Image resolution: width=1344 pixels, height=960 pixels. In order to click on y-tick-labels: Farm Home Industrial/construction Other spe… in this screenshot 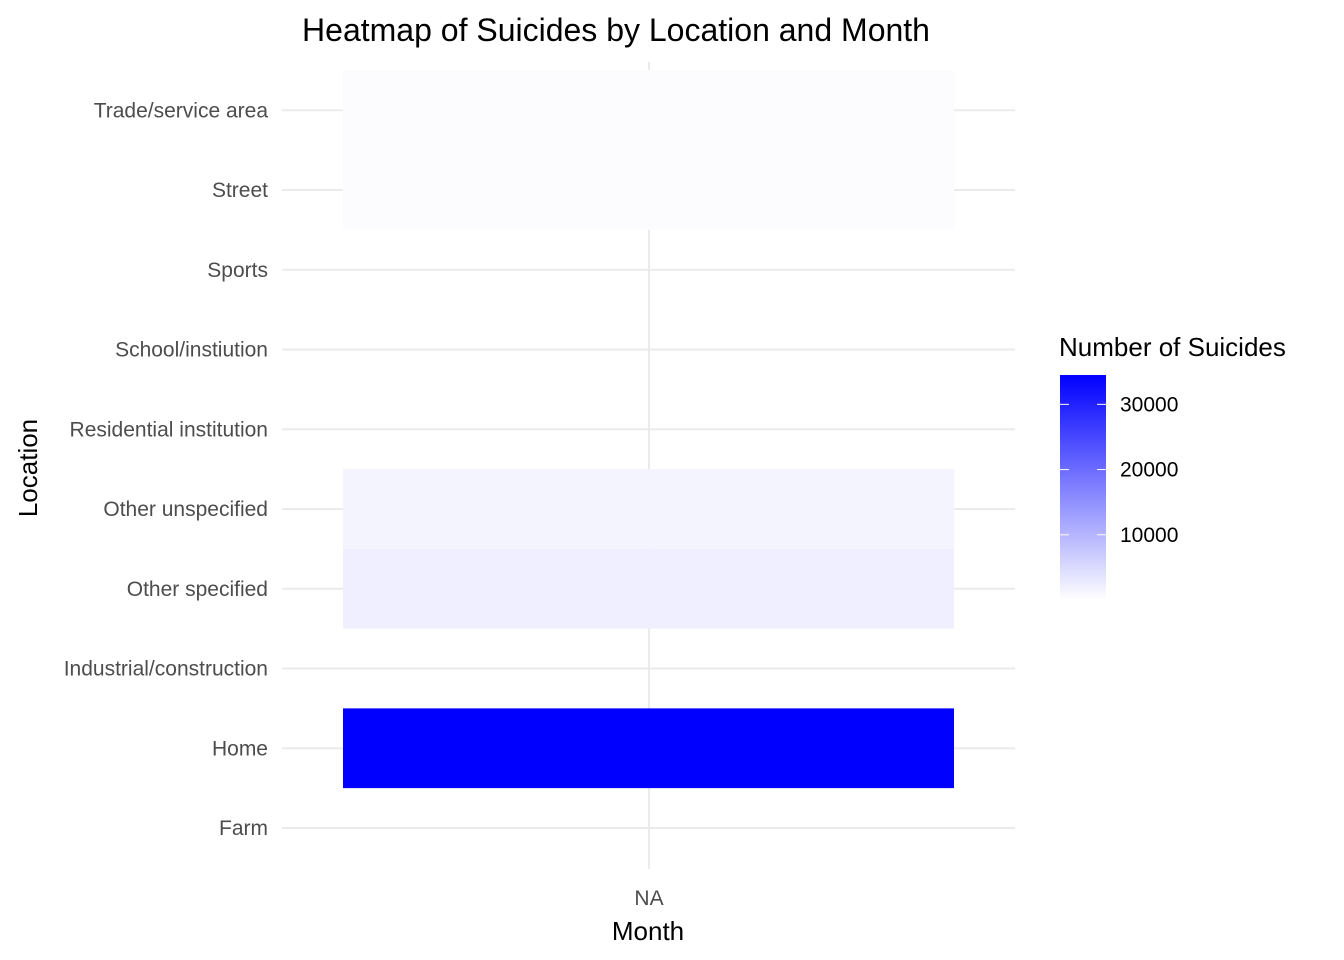, I will do `click(166, 469)`.